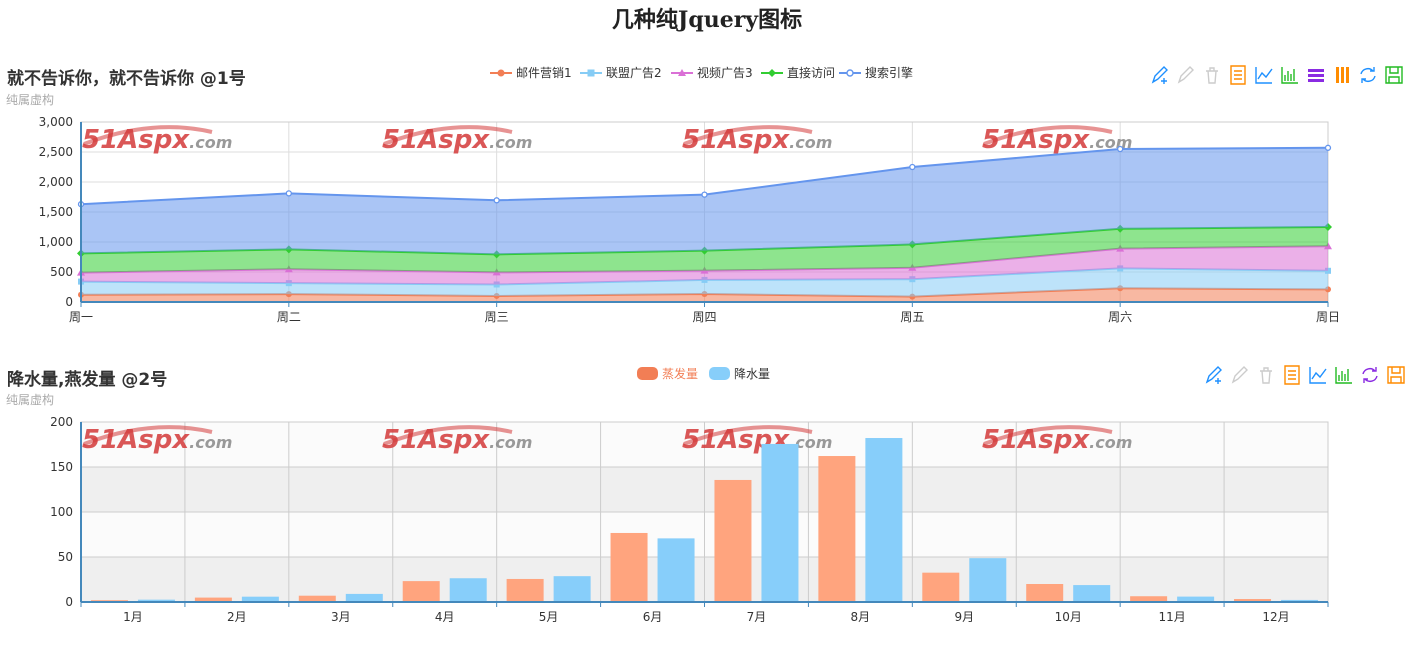  What do you see at coordinates (531, 73) in the screenshot?
I see `legend-item: 邮件营销1` at bounding box center [531, 73].